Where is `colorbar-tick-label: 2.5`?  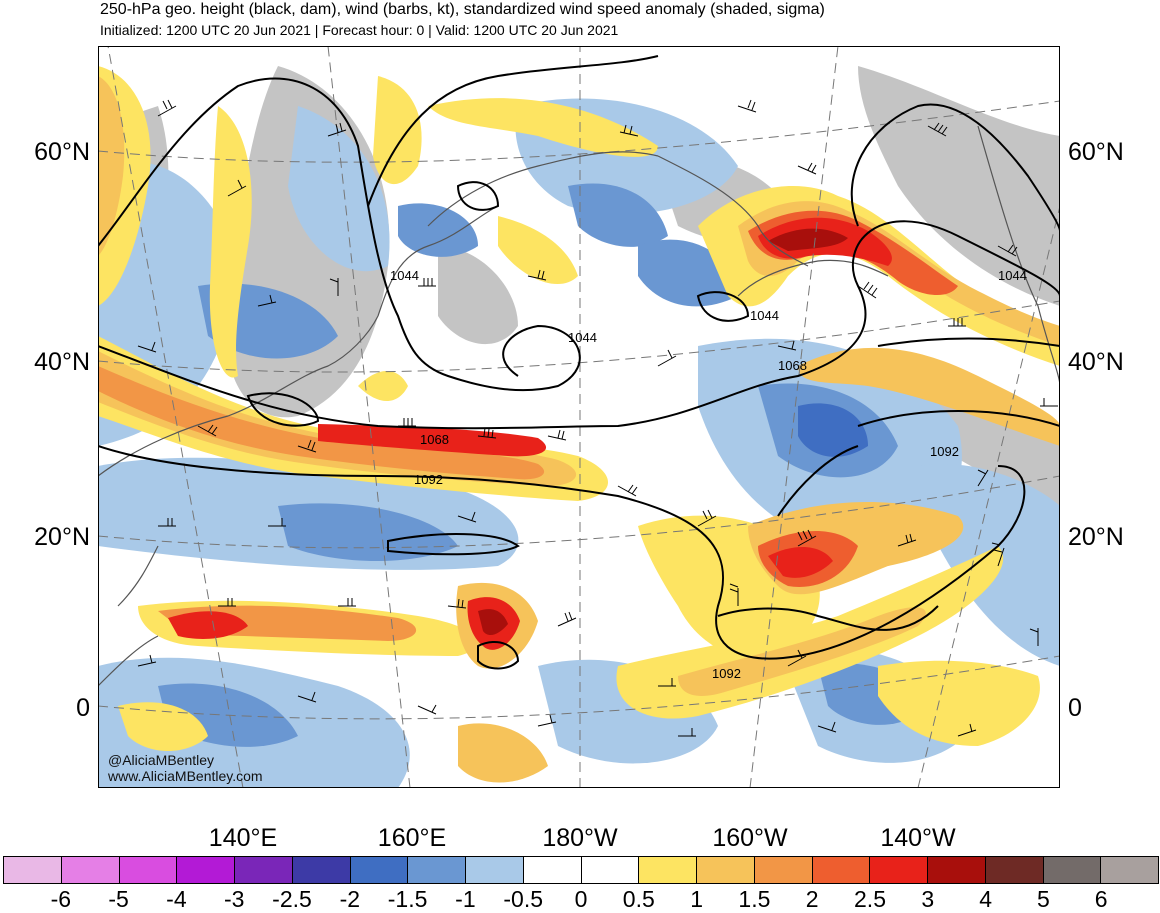
colorbar-tick-label: 2.5 is located at coordinates (870, 899).